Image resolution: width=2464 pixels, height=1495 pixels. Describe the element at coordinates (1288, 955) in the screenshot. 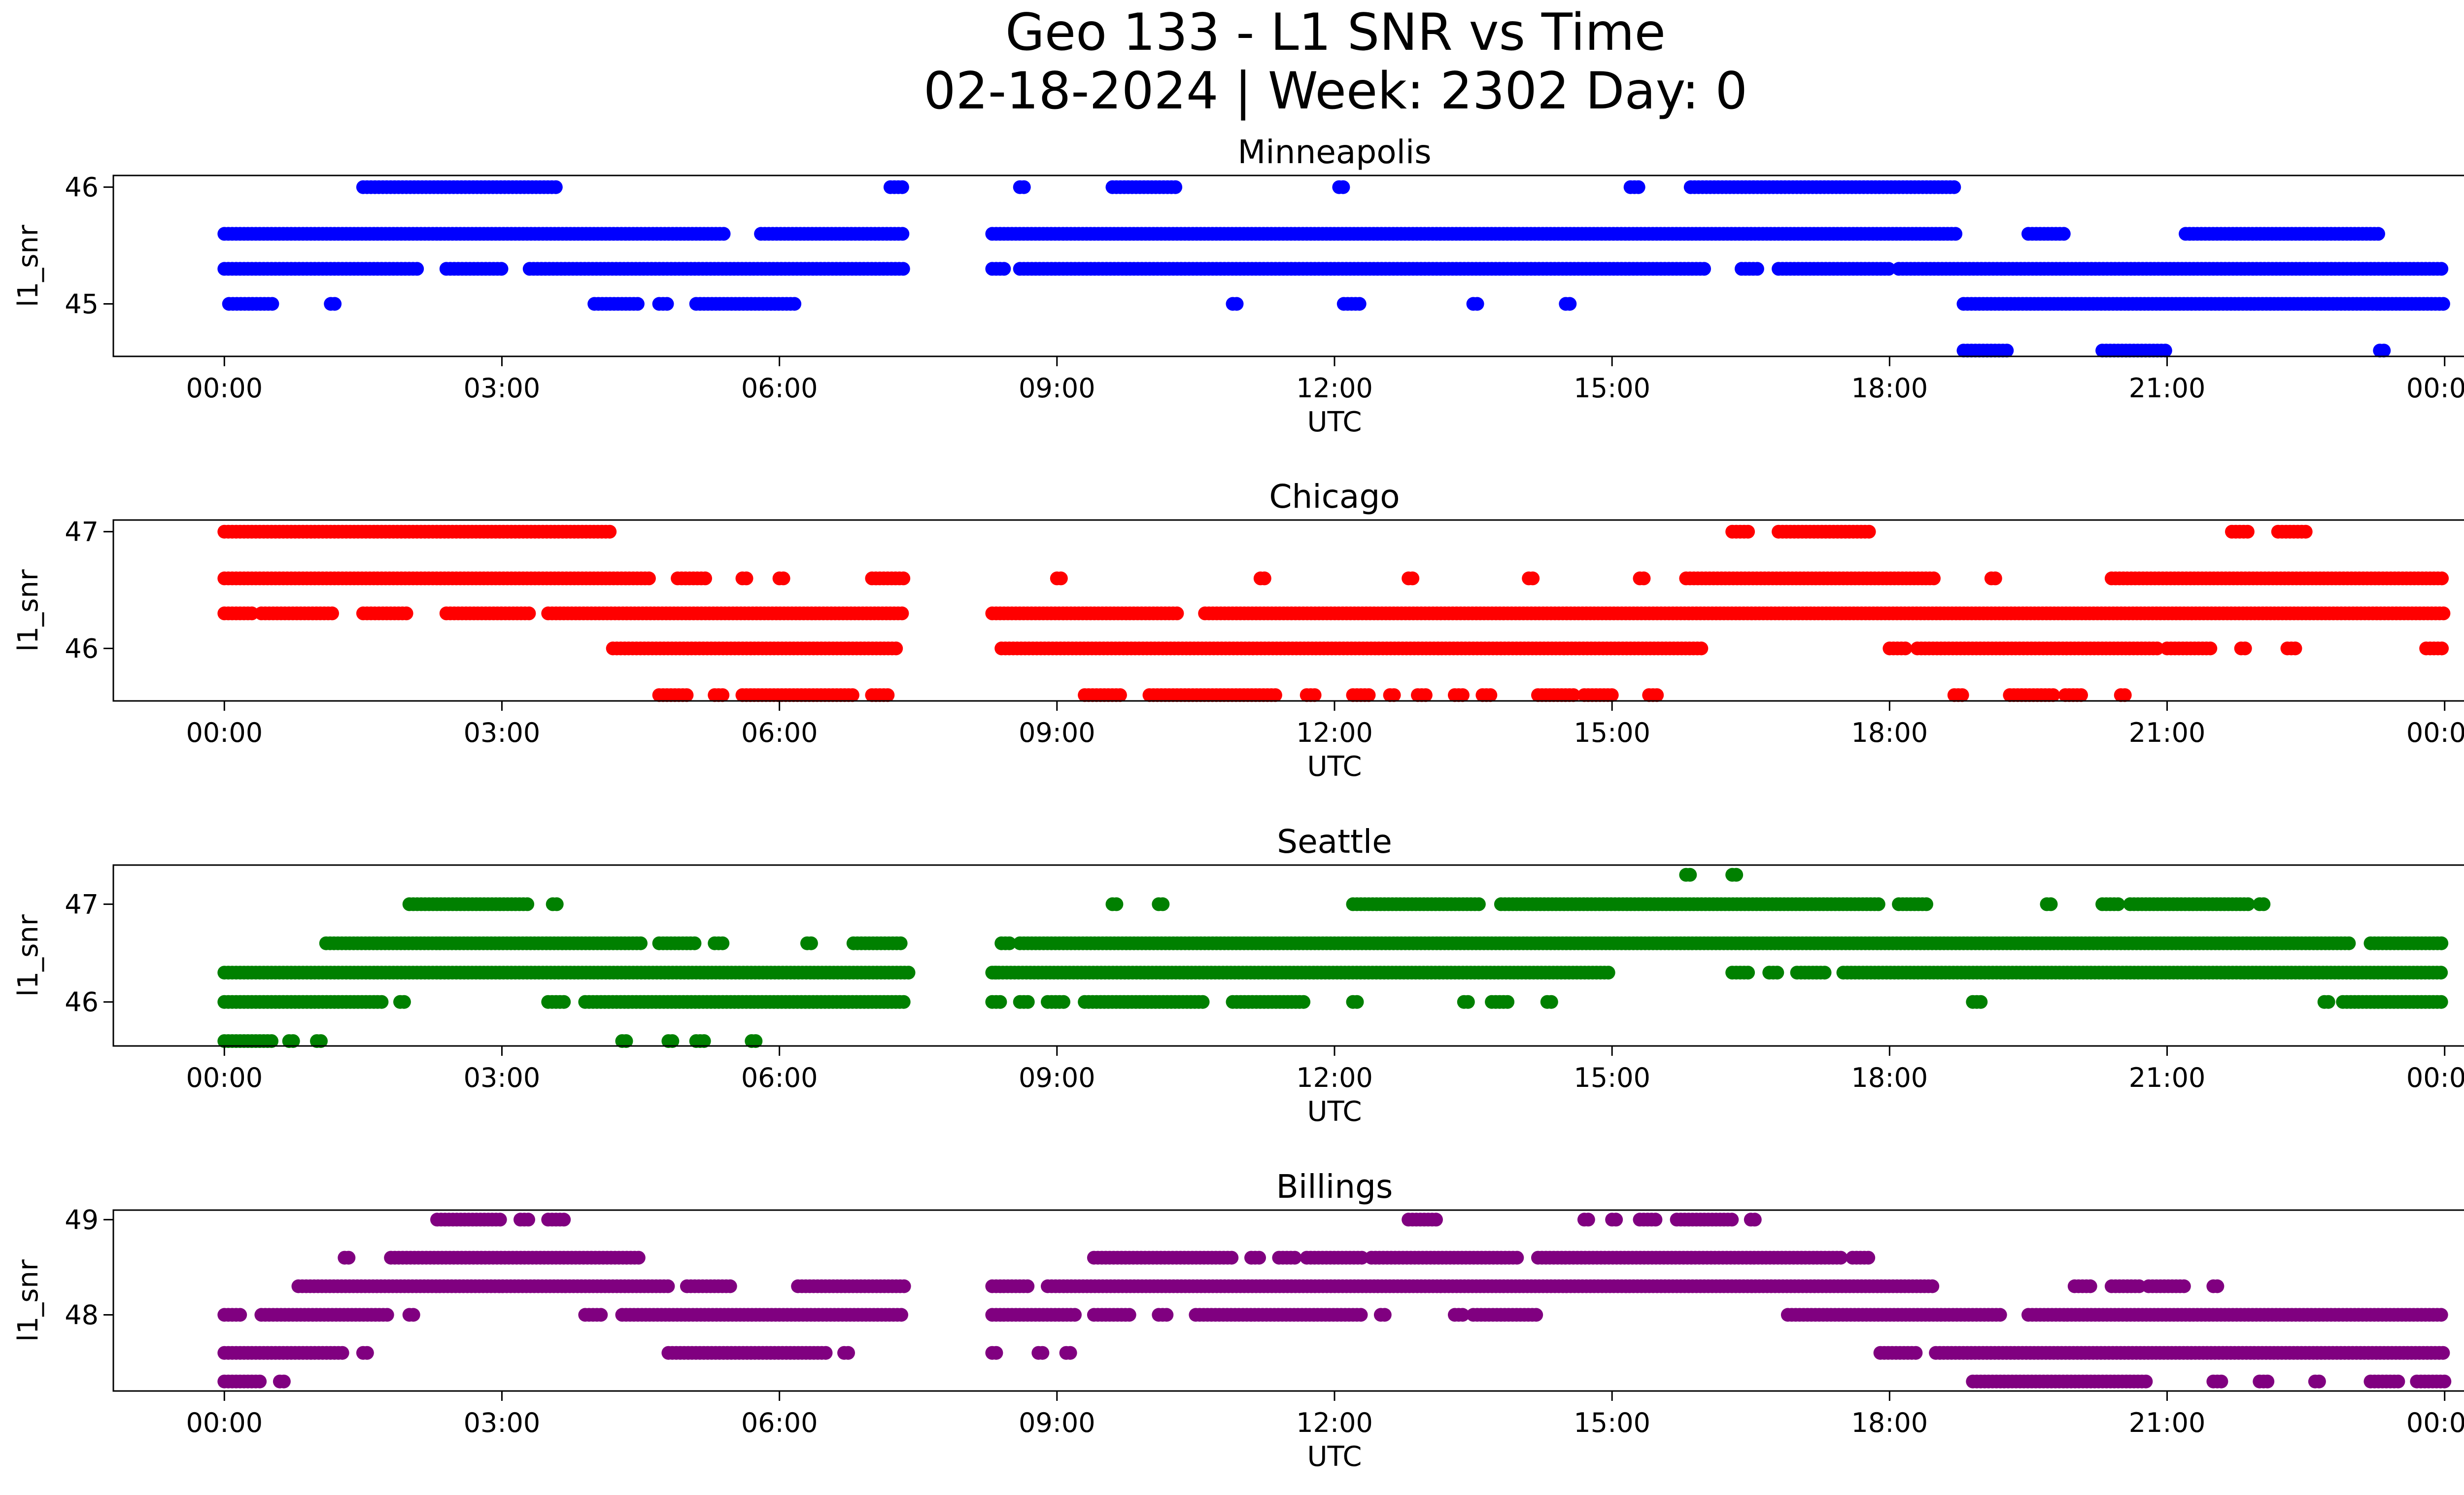

I see `seattle-axes-frame` at that location.